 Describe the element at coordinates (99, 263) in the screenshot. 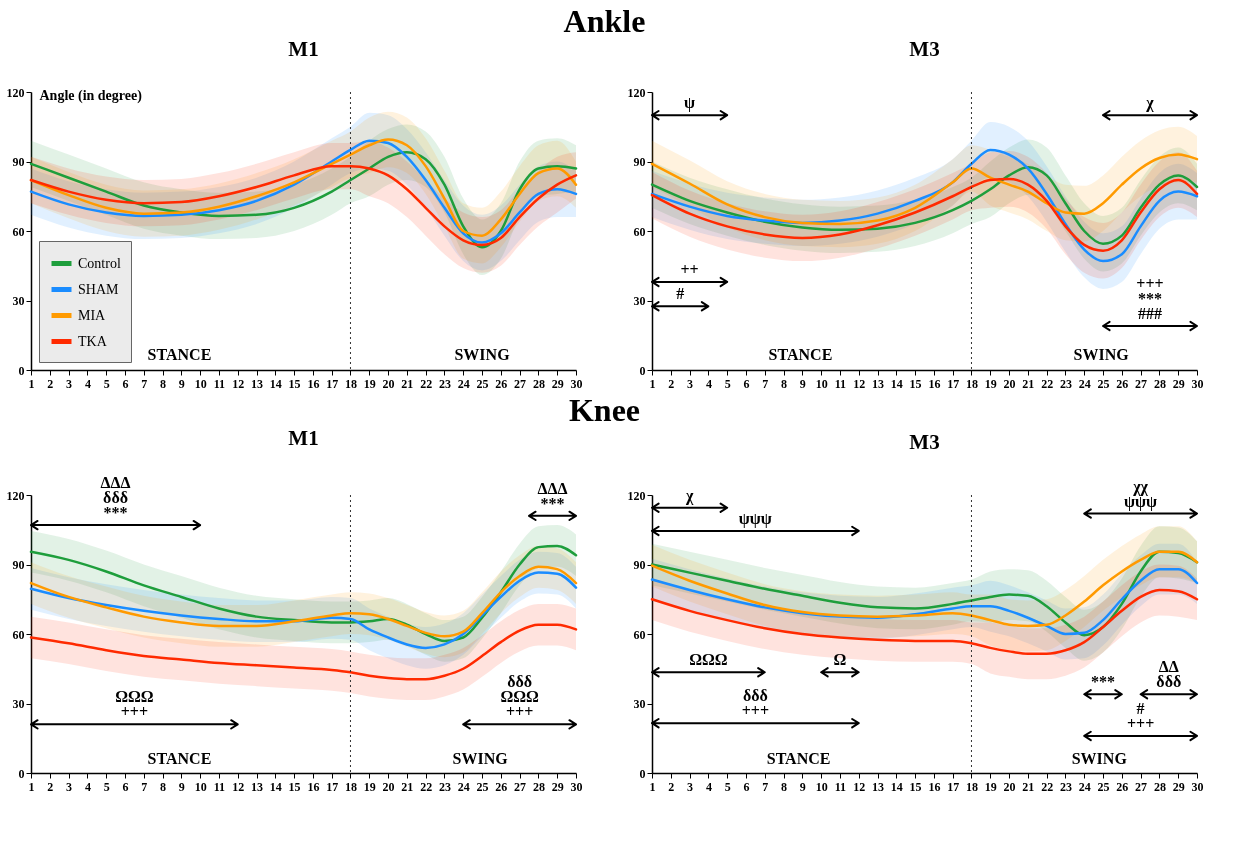

I see `legend-label: Control` at that location.